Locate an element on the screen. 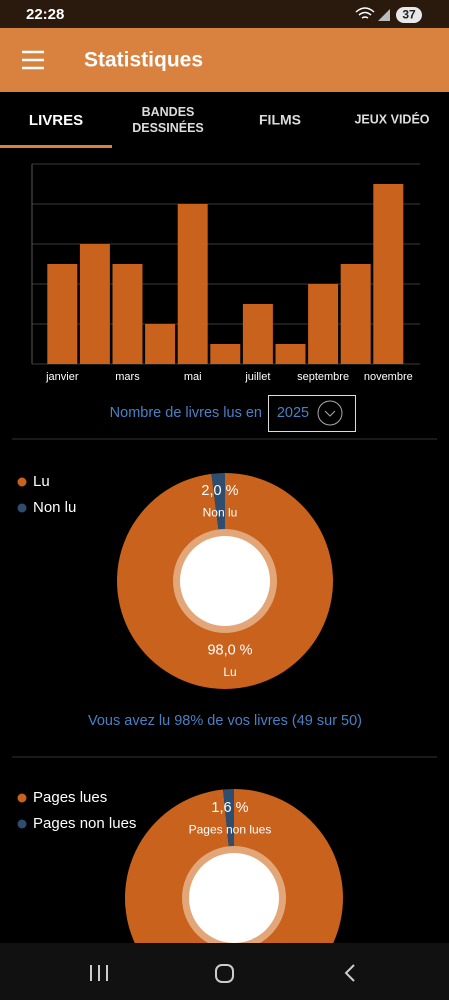 This screenshot has height=1000, width=449. slice-label: Lu is located at coordinates (229, 672).